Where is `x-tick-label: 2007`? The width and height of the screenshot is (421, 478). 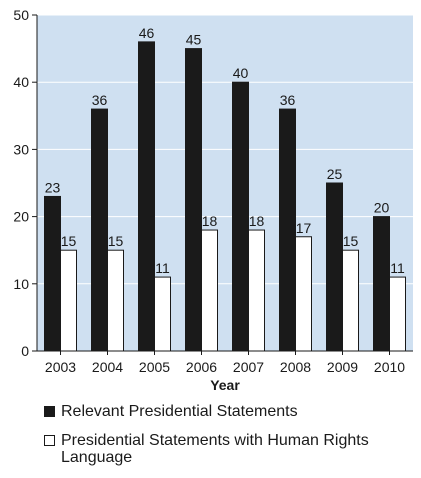
x-tick-label: 2007 is located at coordinates (248, 367).